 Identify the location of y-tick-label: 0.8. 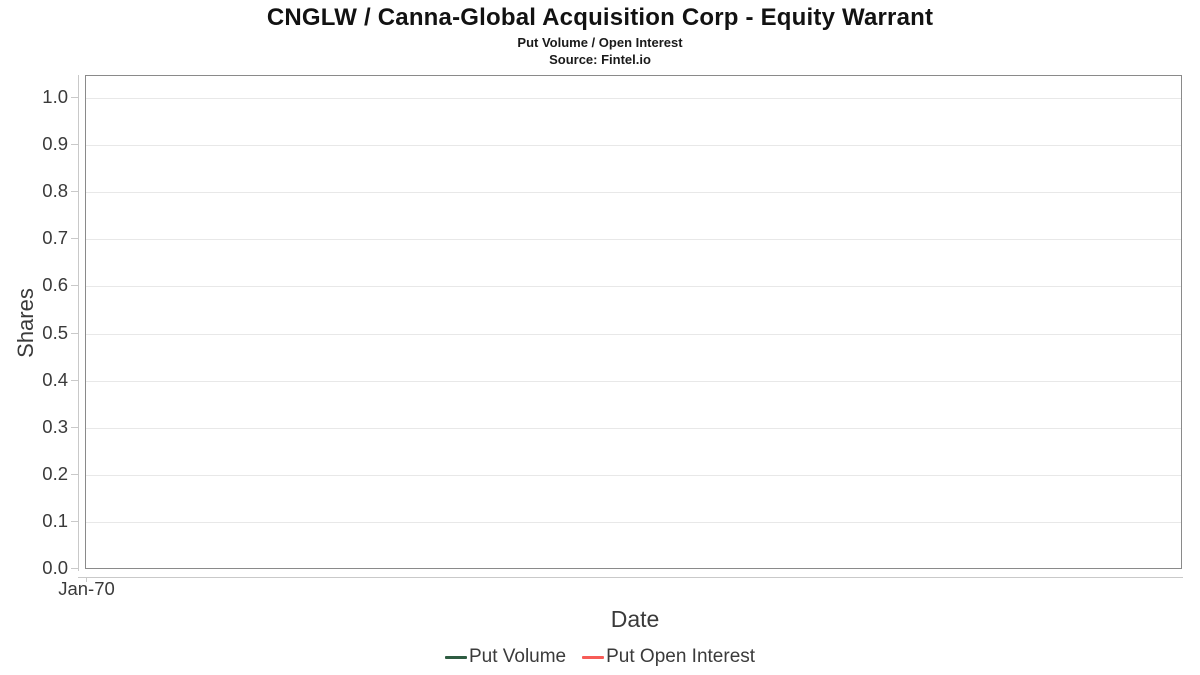
(55, 190).